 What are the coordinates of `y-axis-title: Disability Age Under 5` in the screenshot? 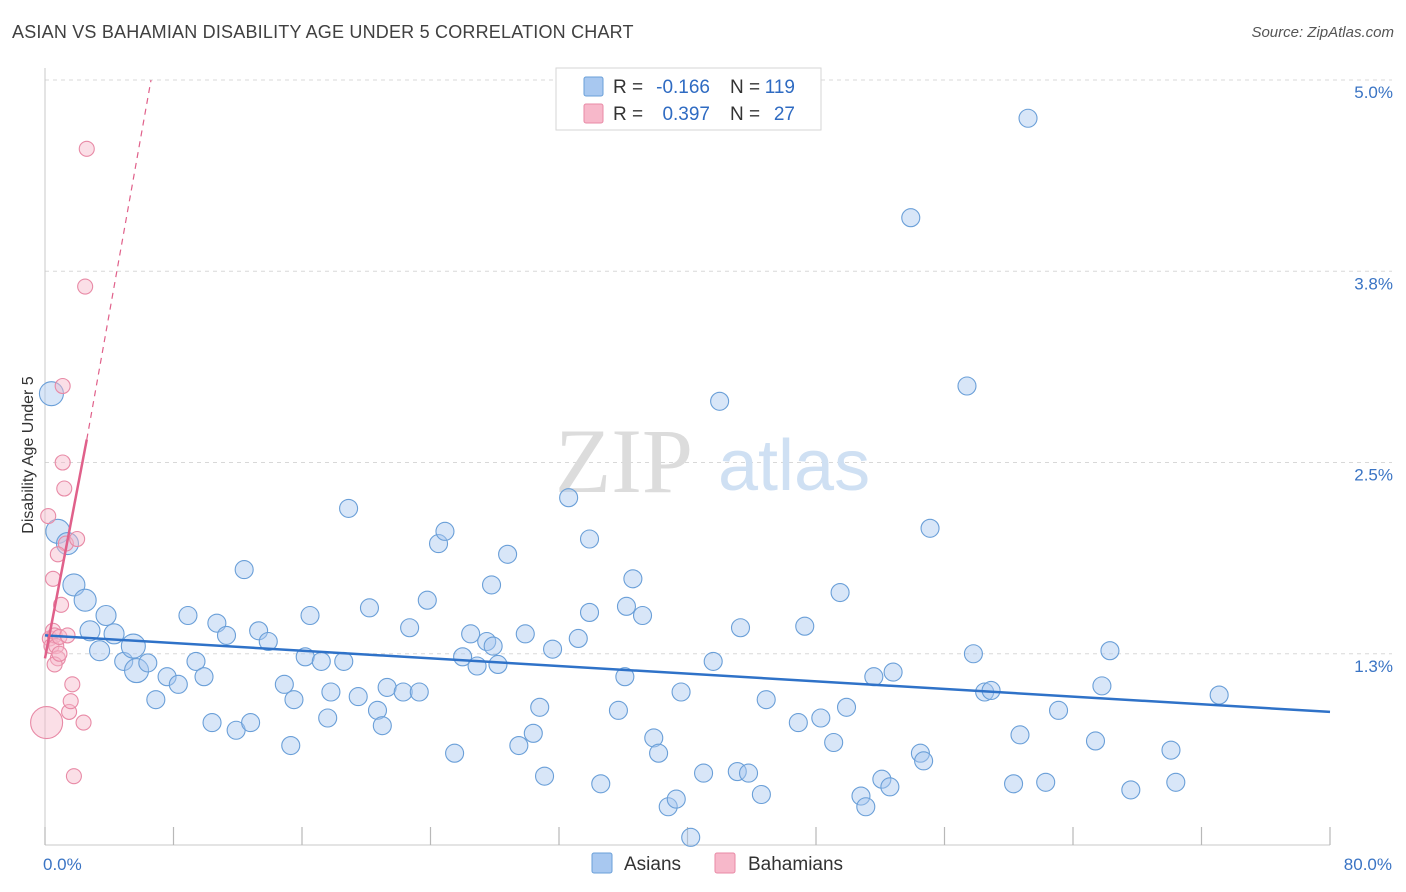 It's located at (28, 455).